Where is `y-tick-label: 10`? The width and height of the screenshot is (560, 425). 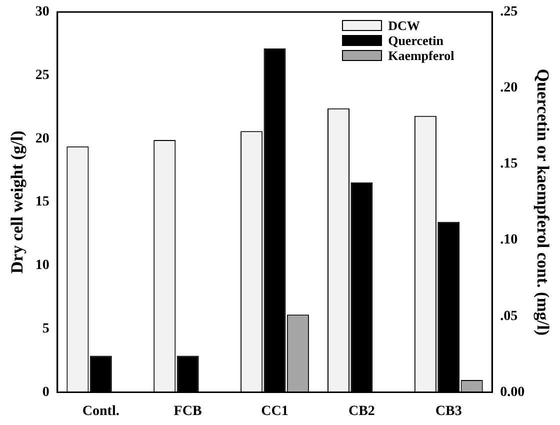 y-tick-label: 10 is located at coordinates (42, 266).